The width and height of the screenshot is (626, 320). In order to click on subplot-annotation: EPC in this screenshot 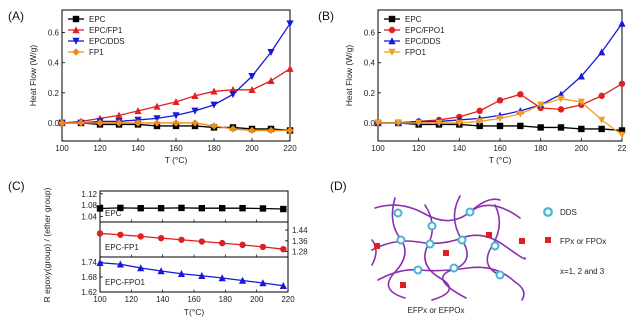, I will do `click(113, 213)`.